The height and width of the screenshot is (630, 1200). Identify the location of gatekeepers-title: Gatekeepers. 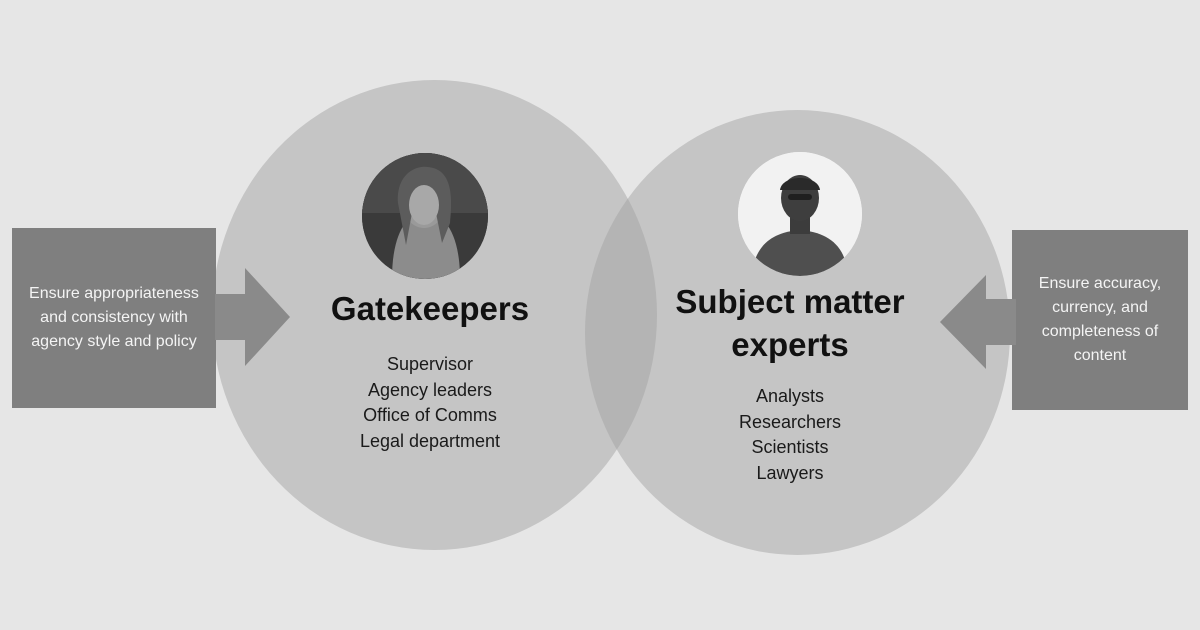
(430, 308).